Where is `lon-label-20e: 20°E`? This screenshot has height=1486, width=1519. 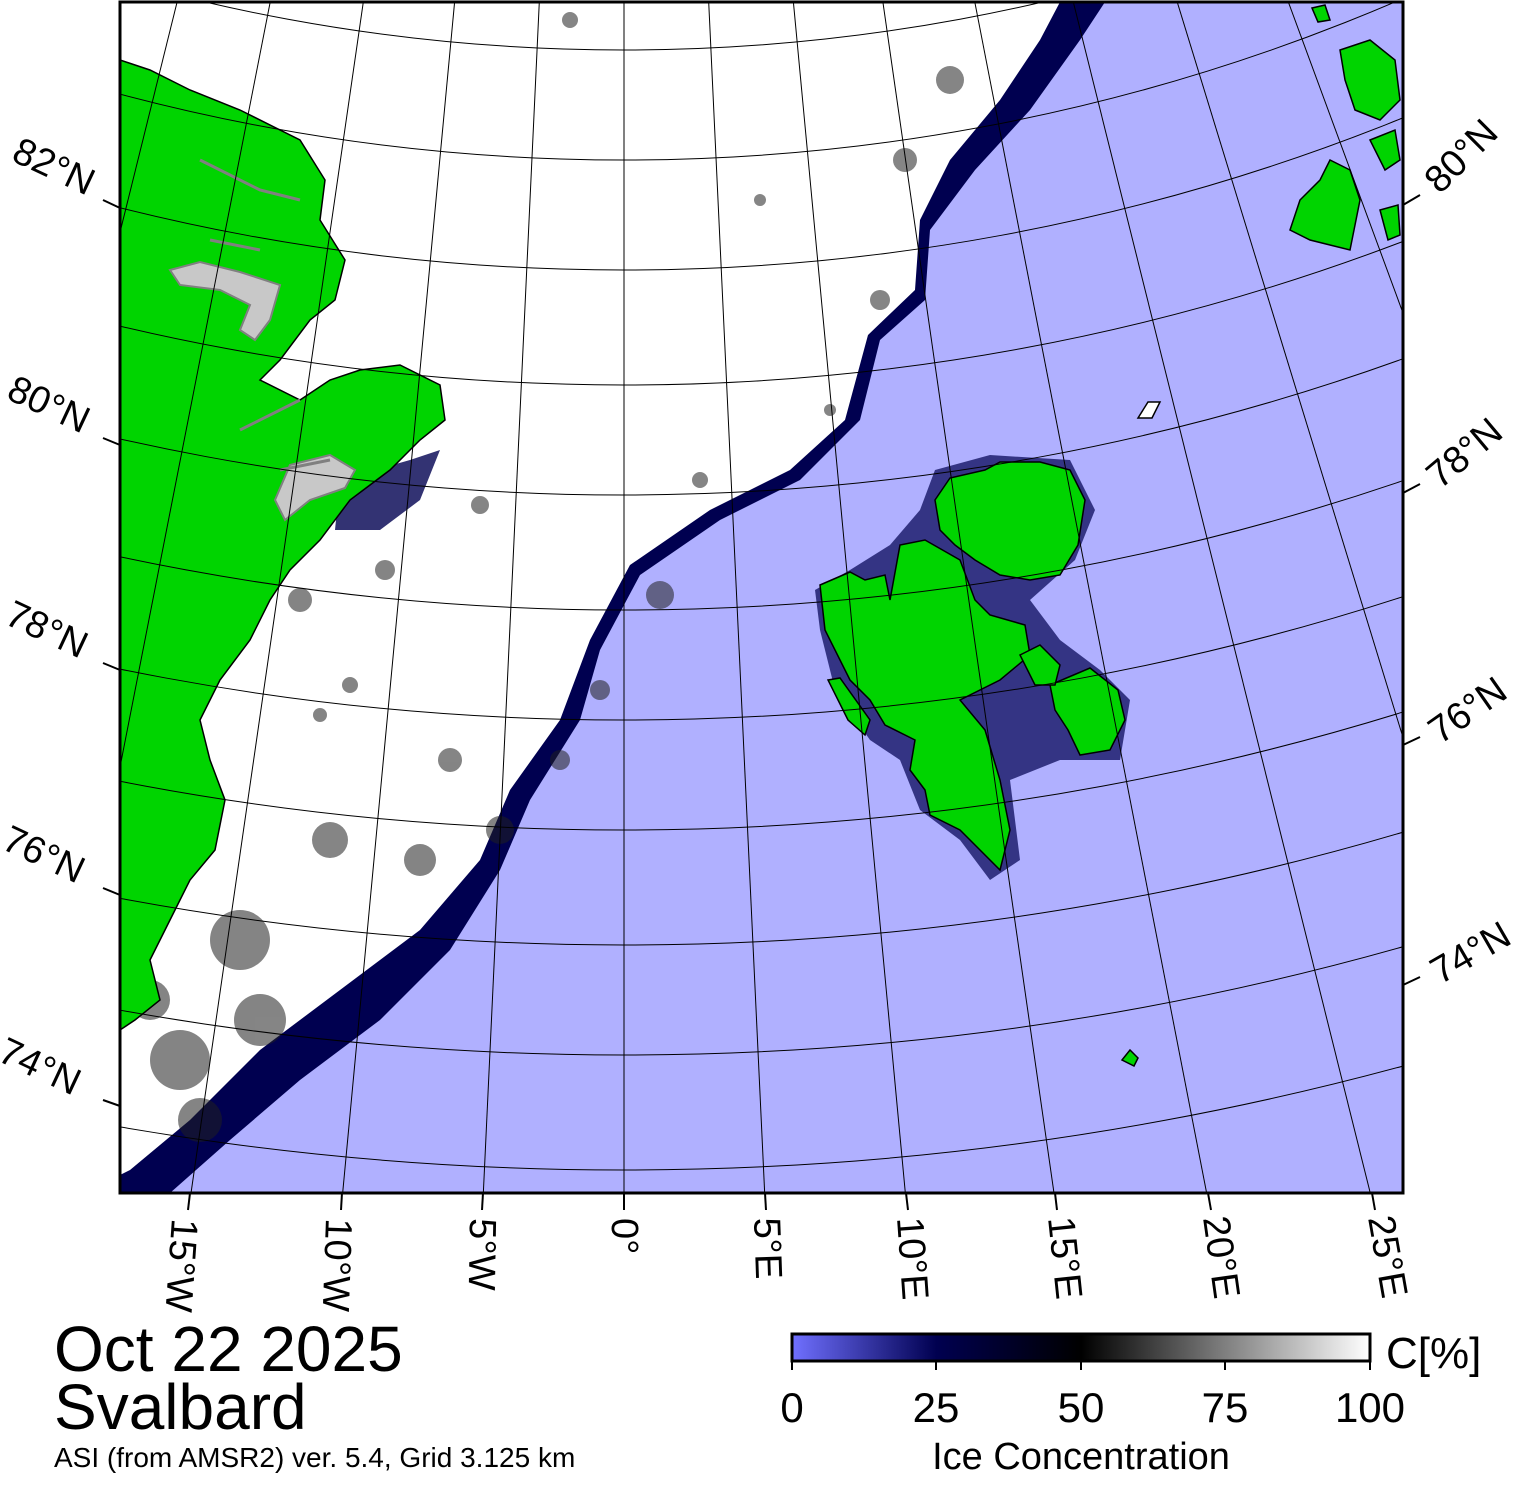
lon-label-20e: 20°E is located at coordinates (1220, 1257).